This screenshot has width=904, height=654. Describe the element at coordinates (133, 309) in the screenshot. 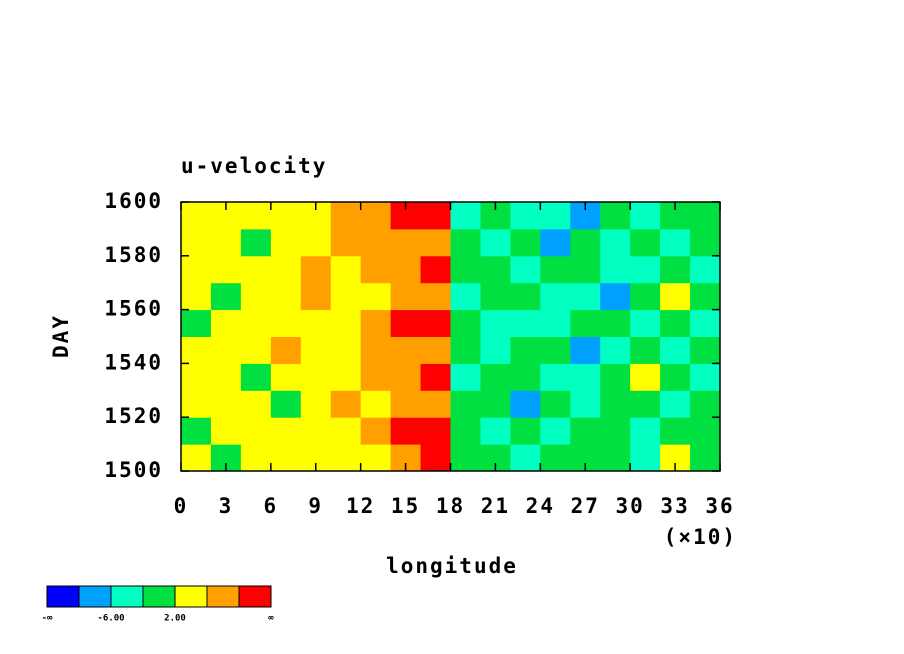

I see `y-tick-label: 1560` at that location.